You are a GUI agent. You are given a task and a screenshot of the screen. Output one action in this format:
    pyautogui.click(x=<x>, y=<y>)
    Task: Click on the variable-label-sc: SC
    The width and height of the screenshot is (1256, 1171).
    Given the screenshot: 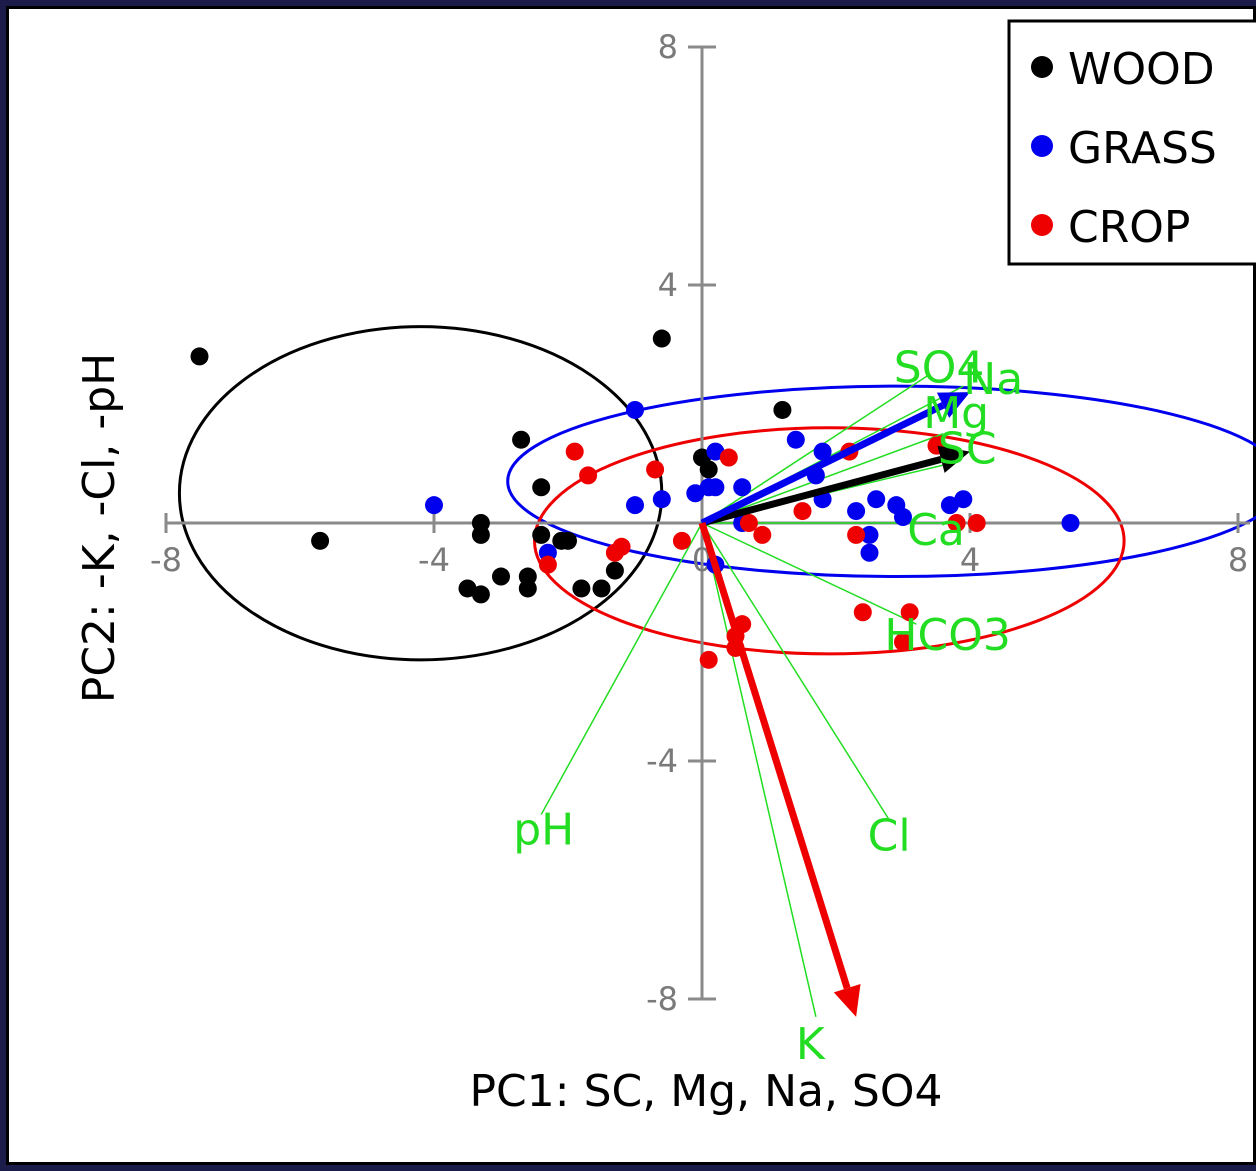 What is the action you would take?
    pyautogui.click(x=967, y=449)
    